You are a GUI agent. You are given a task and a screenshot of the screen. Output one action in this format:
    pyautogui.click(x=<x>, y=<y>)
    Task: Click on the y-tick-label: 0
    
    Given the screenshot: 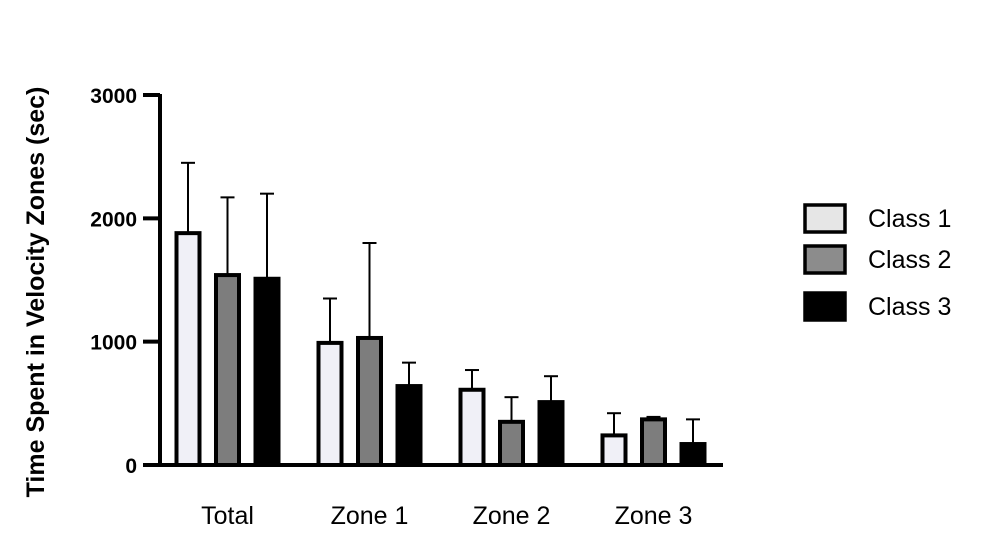 What is the action you would take?
    pyautogui.click(x=131, y=466)
    